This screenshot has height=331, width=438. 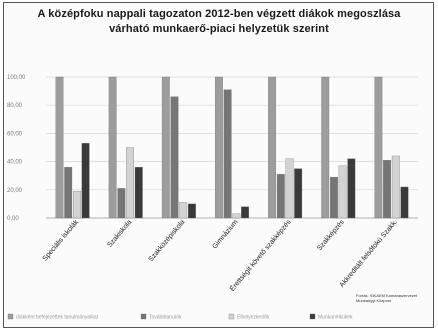 What do you see at coordinates (165, 318) in the screenshot?
I see `legend-label: Továbbtanulók` at bounding box center [165, 318].